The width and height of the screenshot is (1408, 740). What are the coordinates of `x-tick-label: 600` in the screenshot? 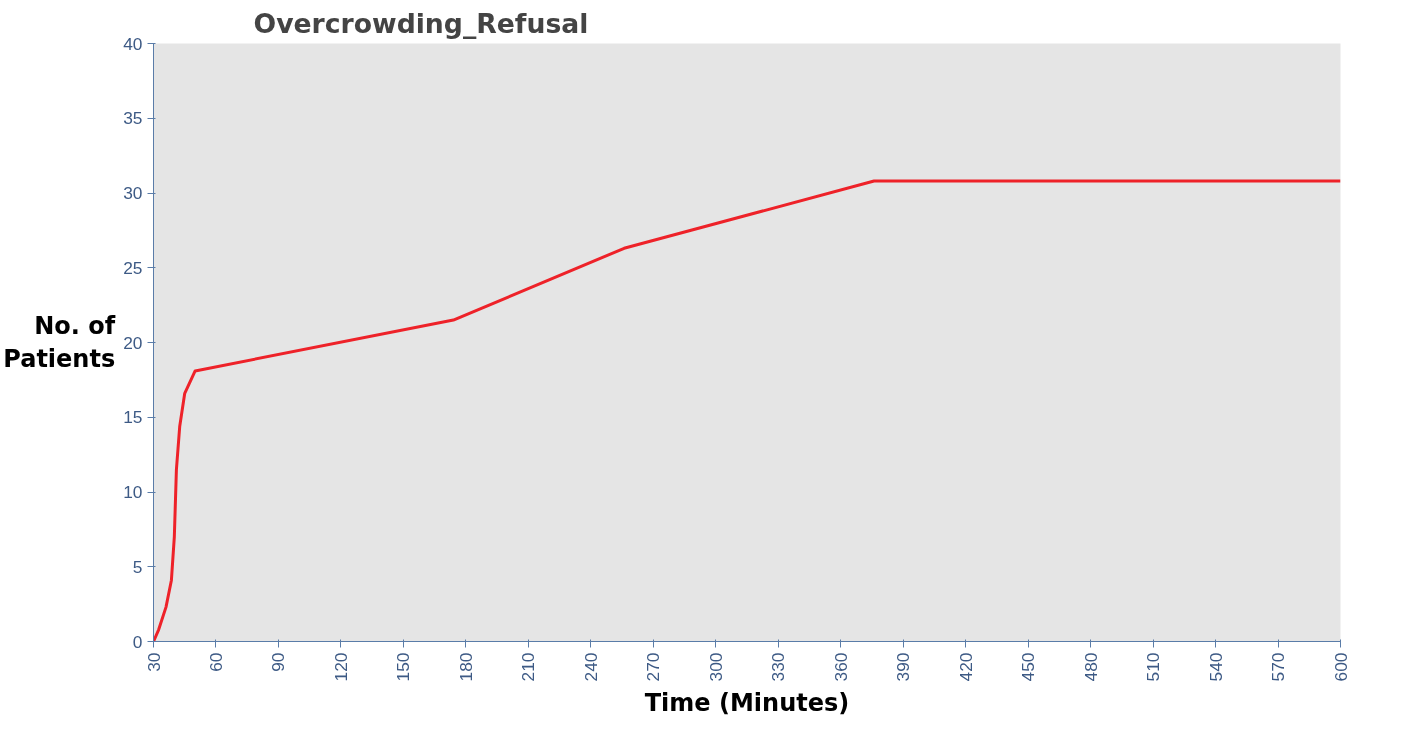 It's located at (1340, 667).